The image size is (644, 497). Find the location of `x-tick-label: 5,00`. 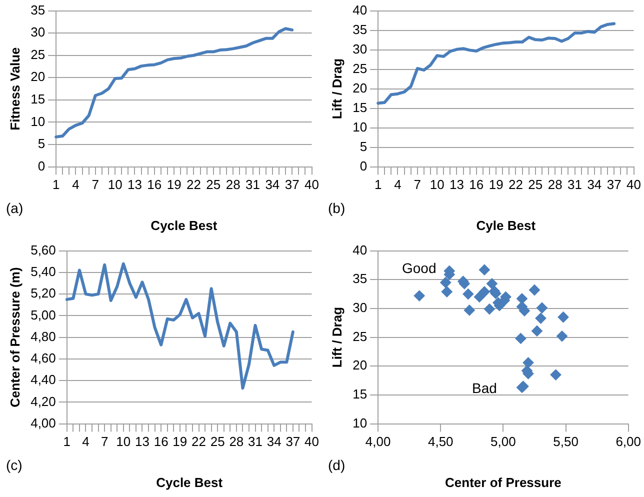

x-tick-label: 5,00 is located at coordinates (503, 442).